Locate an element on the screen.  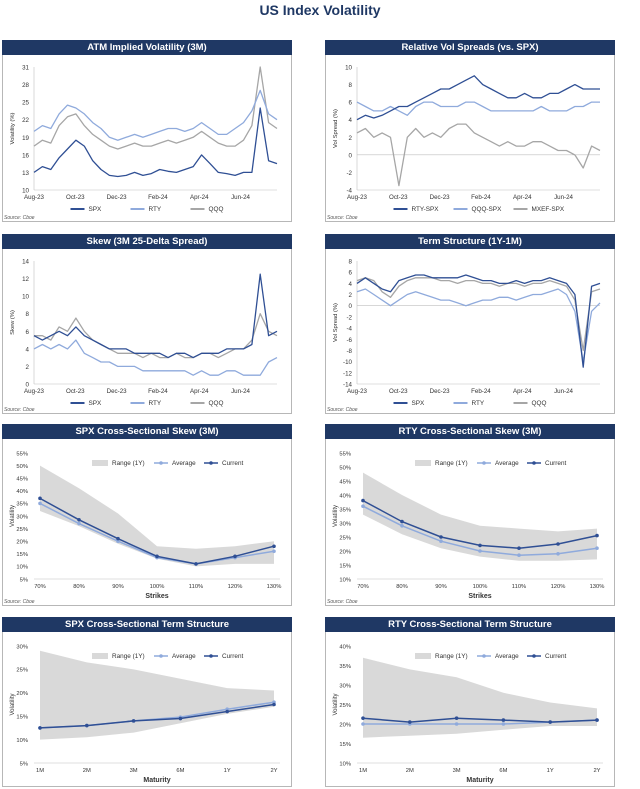
y-tick-label: -2 is located at coordinates (349, 317).